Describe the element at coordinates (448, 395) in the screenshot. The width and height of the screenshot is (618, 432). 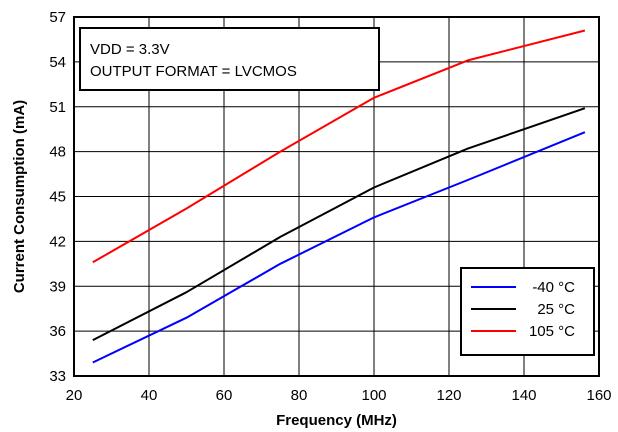
I see `x-tick-label: 120` at that location.